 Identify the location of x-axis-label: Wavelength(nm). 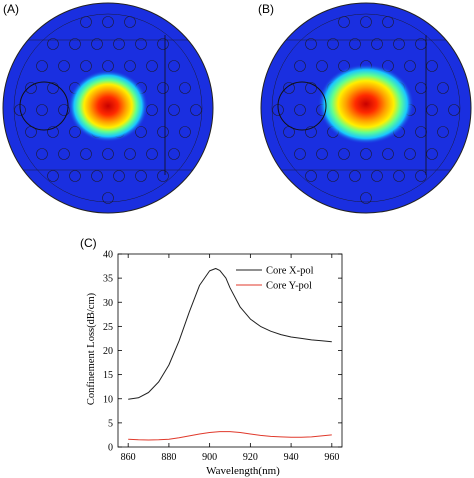
(243, 471).